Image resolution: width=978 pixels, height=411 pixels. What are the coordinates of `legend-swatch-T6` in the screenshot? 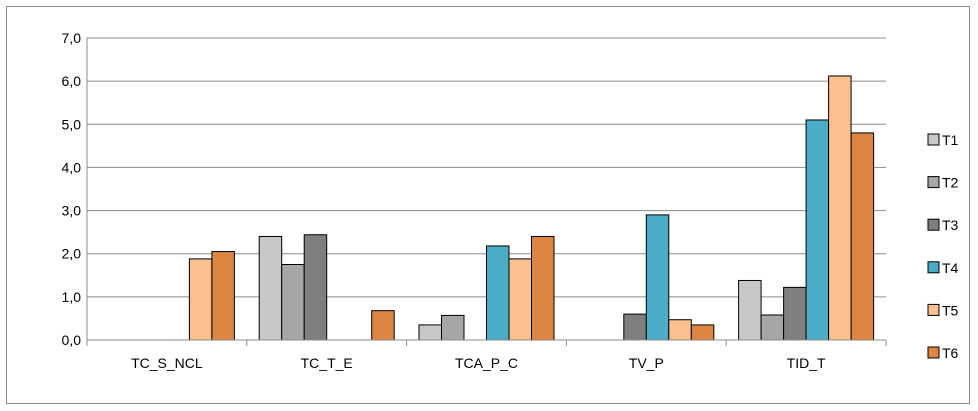 It's located at (933, 352).